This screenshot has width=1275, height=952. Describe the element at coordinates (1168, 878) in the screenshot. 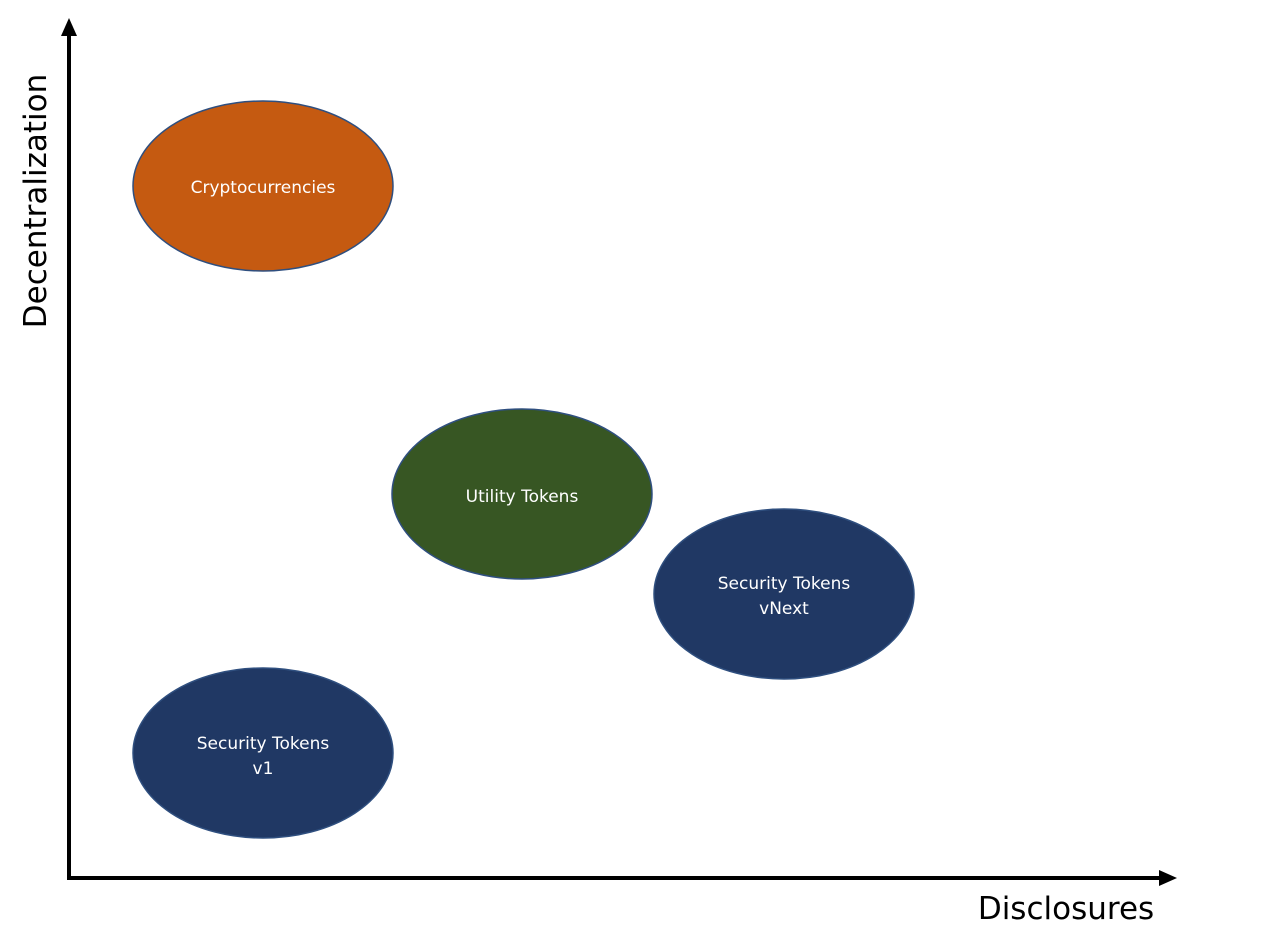

I see `x-axis-arrowhead` at that location.